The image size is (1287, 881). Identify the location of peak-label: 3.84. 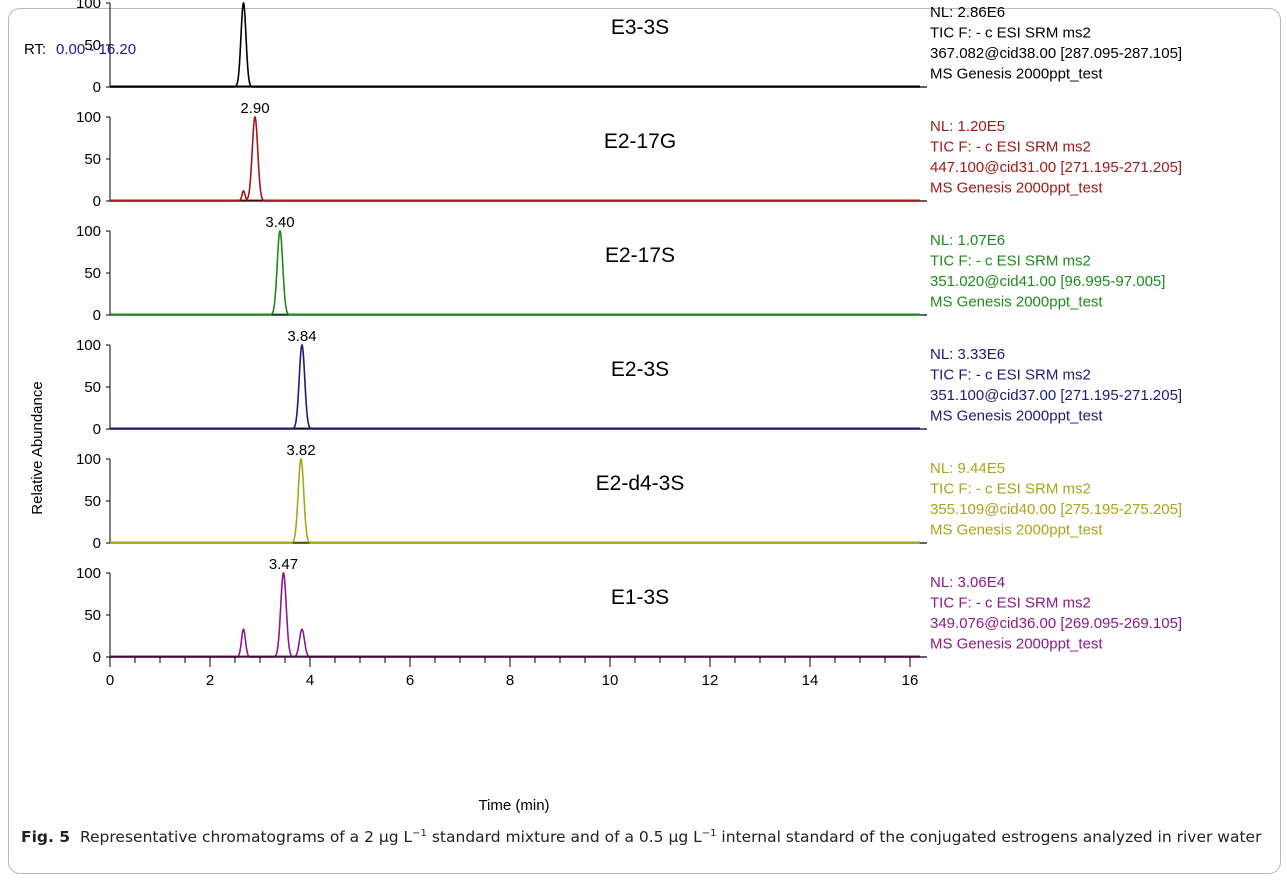
(301, 336).